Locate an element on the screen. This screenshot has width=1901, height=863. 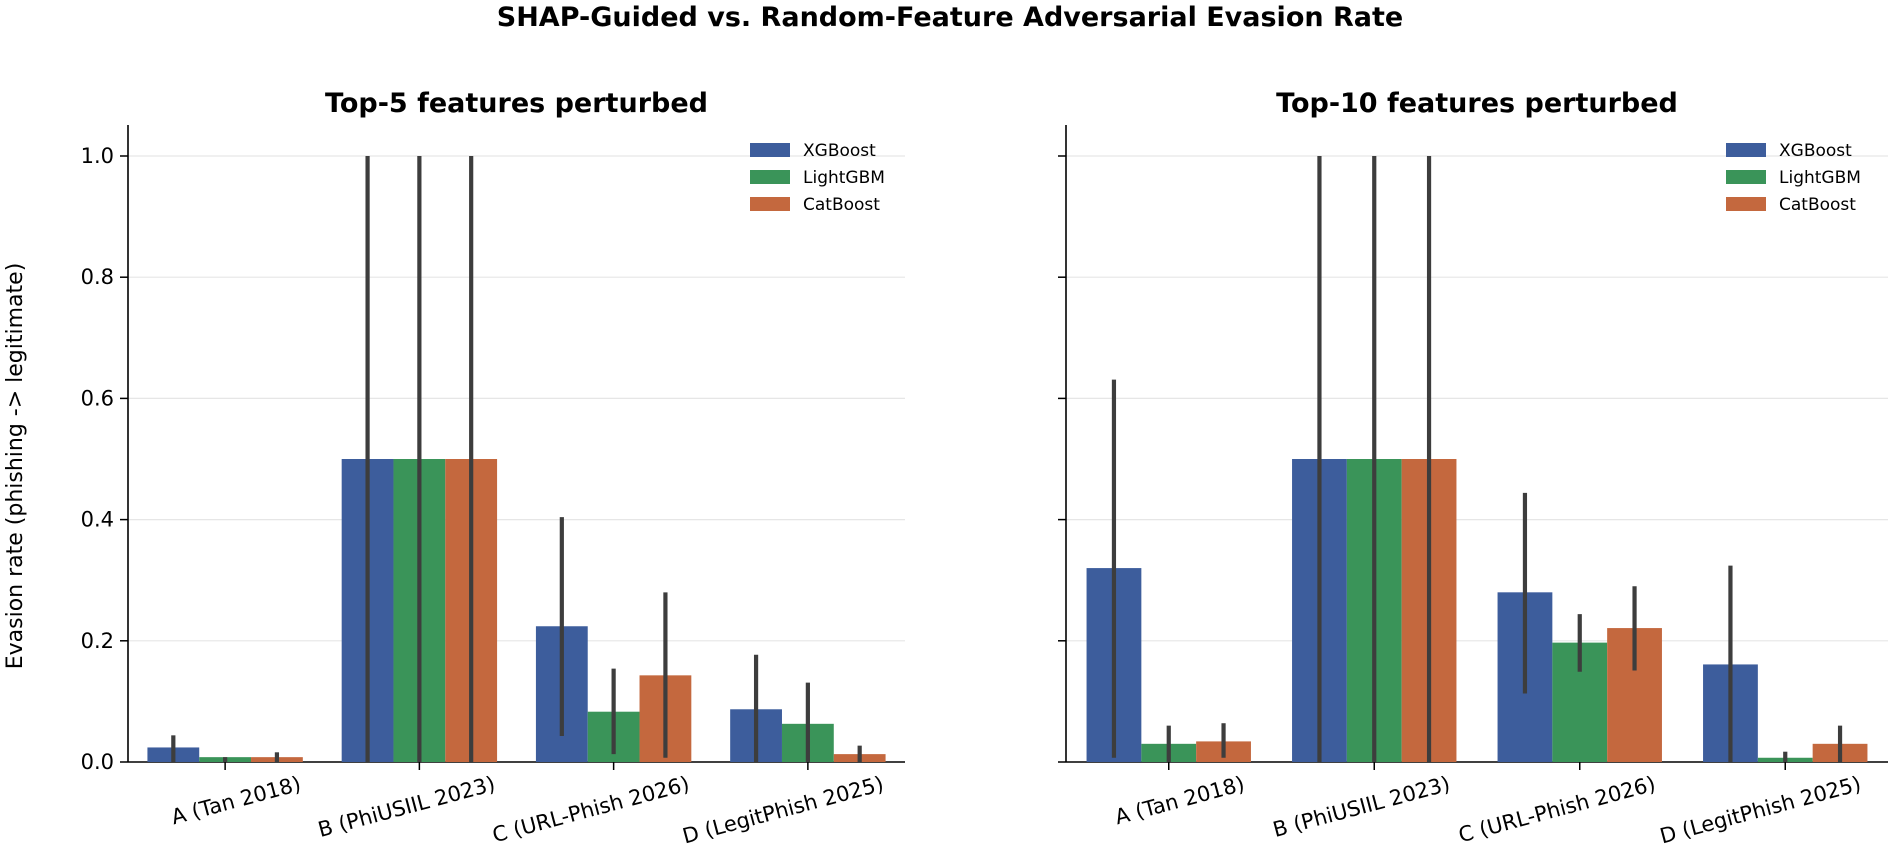
y-axis-label: Evasion rate (phishing -> legitimate) is located at coordinates (15, 466).